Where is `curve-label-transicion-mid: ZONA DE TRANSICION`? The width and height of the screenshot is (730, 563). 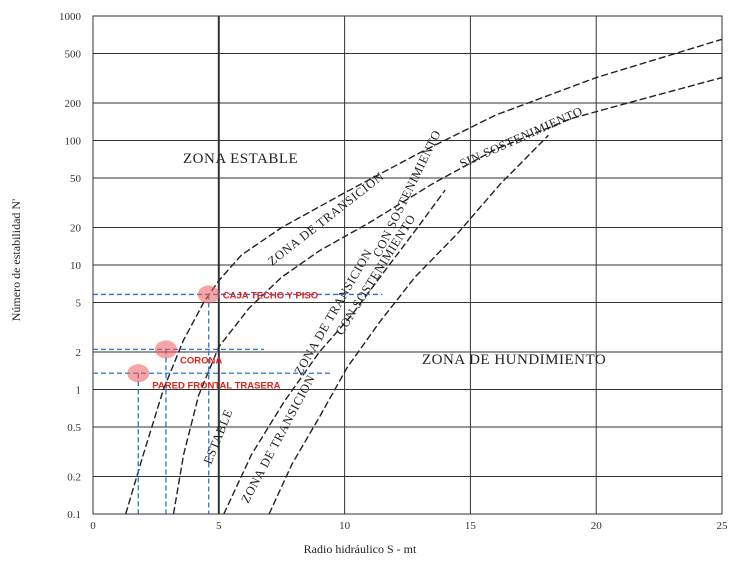
curve-label-transicion-mid: ZONA DE TRANSICION is located at coordinates (333, 311).